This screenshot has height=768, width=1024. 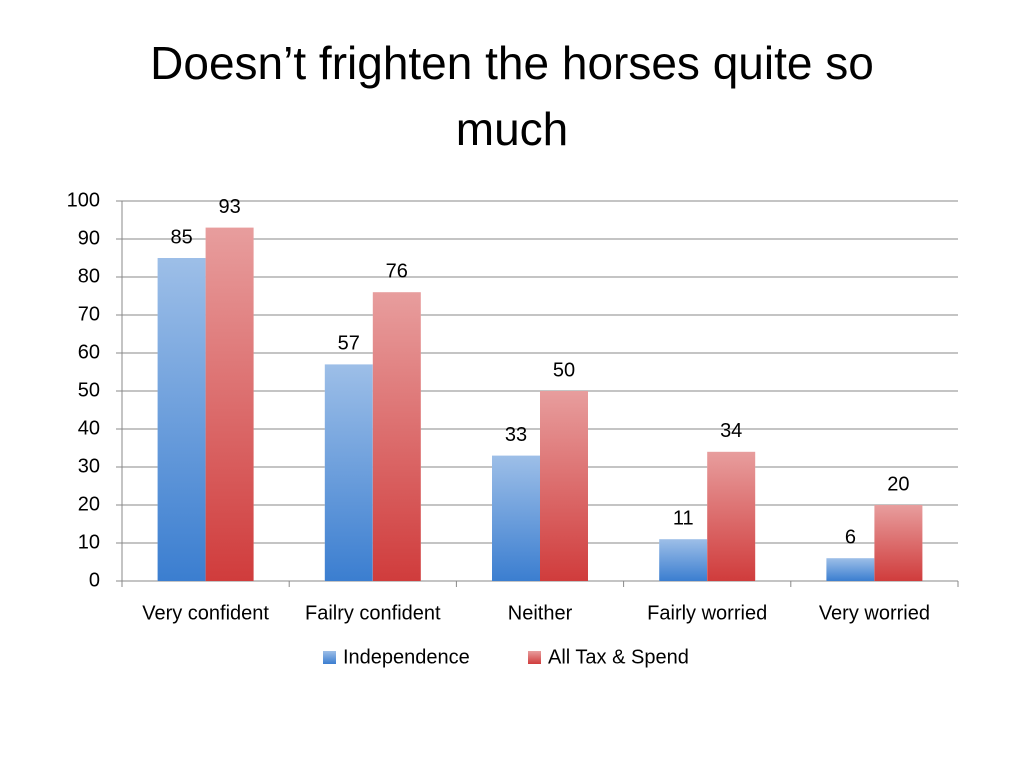 I want to click on value-label: 93, so click(x=229, y=207).